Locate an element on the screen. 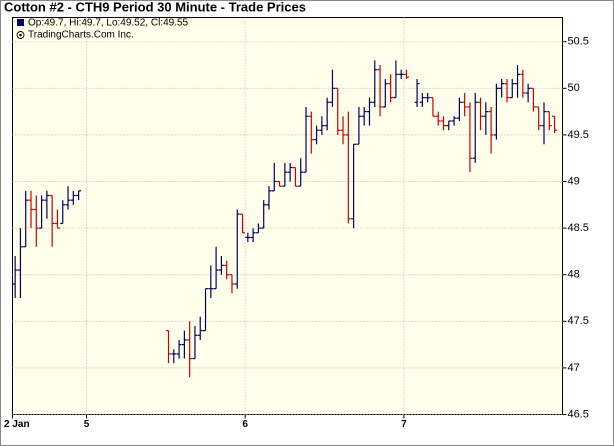 This screenshot has width=614, height=446. info-swatch is located at coordinates (20, 22).